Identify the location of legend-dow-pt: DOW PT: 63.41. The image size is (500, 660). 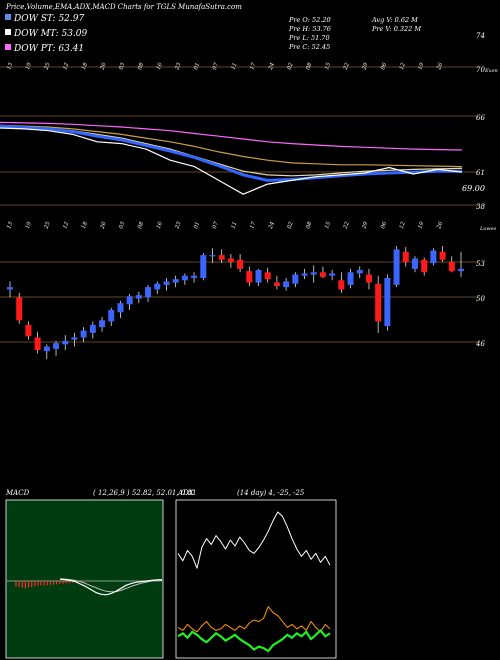
(48, 49).